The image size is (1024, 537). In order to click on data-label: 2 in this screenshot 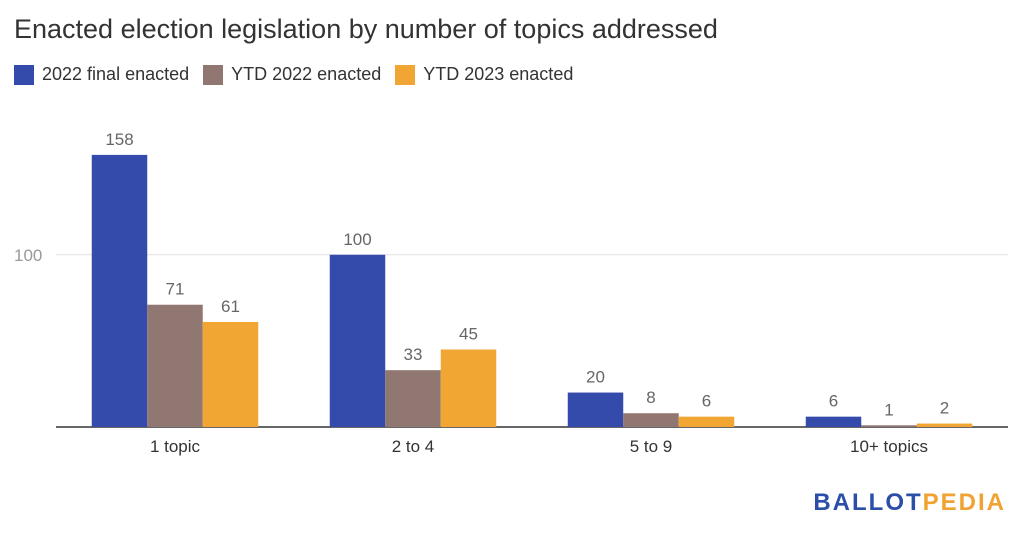, I will do `click(944, 408)`.